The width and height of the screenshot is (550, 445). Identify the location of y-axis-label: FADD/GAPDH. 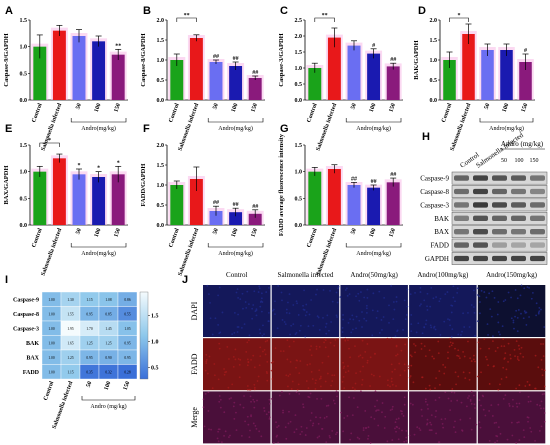
(143, 185).